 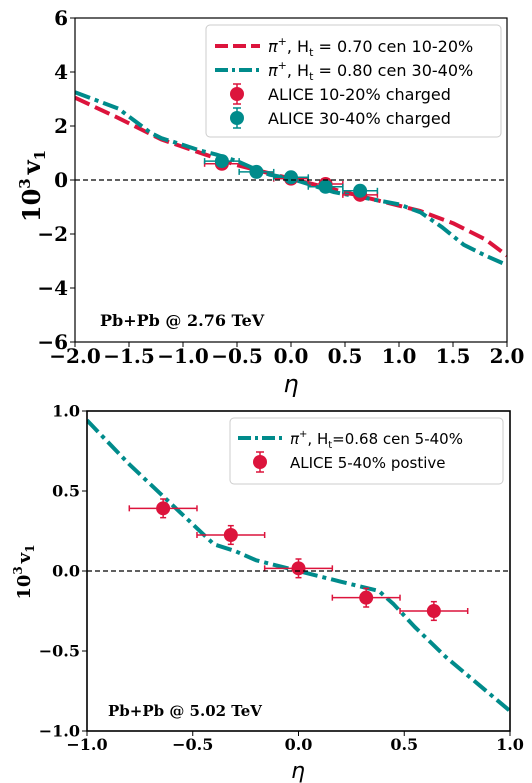 What do you see at coordinates (298, 46) in the screenshot?
I see `top-legend-1-rest: , H` at bounding box center [298, 46].